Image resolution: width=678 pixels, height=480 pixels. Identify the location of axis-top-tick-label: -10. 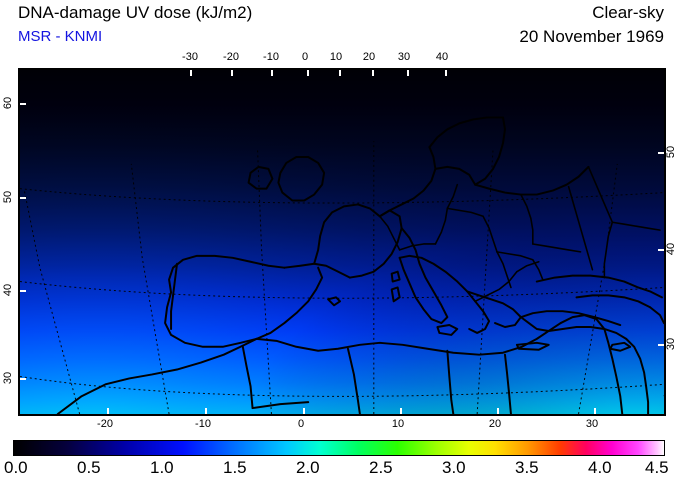
(271, 57).